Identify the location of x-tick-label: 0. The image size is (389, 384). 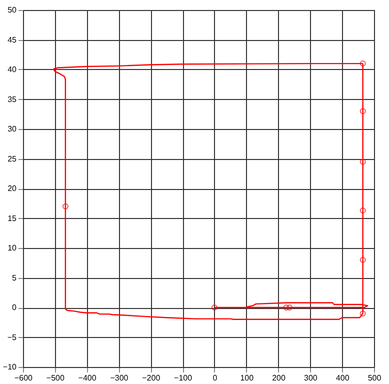
(215, 378).